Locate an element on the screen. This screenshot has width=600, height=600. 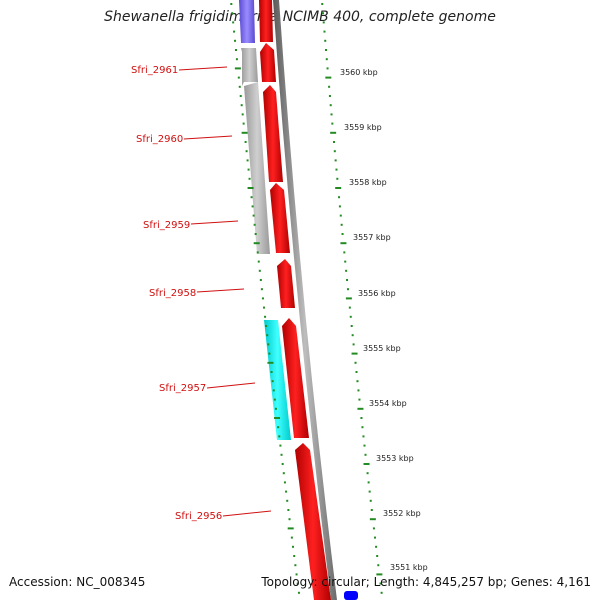
reverse-strand-track is located at coordinates (265, 220).